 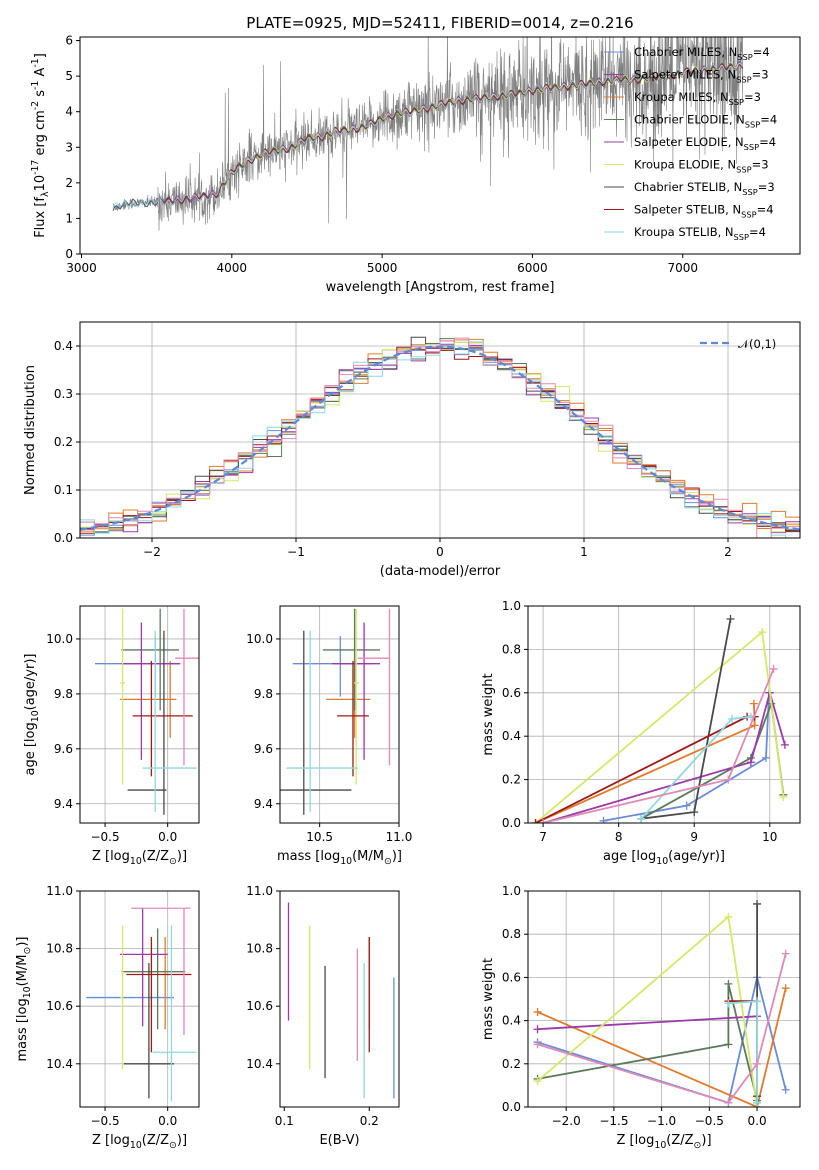 I want to click on subscript: λ, so click(x=45, y=194).